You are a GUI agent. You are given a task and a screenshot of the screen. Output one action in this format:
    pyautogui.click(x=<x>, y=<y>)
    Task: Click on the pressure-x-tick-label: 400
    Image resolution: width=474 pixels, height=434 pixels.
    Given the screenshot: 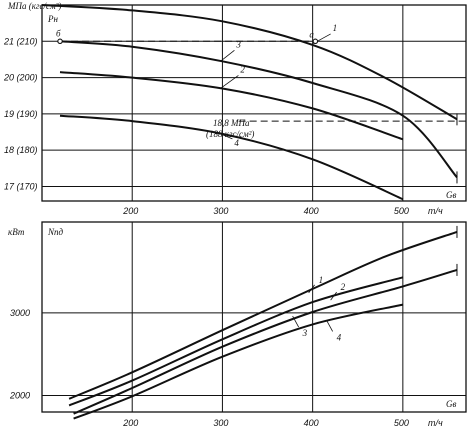 What is the action you would take?
    pyautogui.click(x=311, y=211)
    